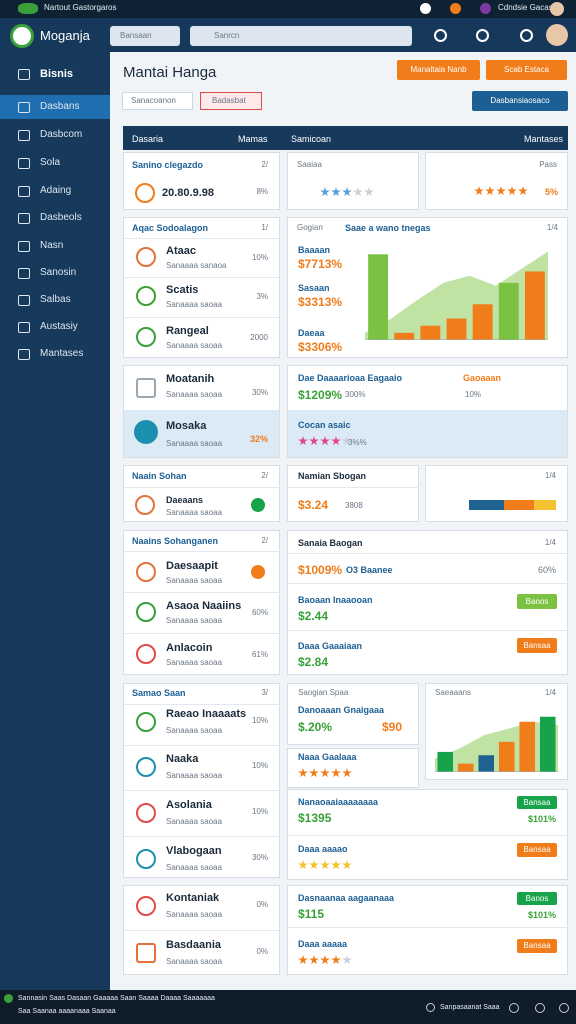 The height and width of the screenshot is (1024, 576). What do you see at coordinates (346, 898) in the screenshot?
I see `row-label: Dasnaanaa aagaanaaa` at bounding box center [346, 898].